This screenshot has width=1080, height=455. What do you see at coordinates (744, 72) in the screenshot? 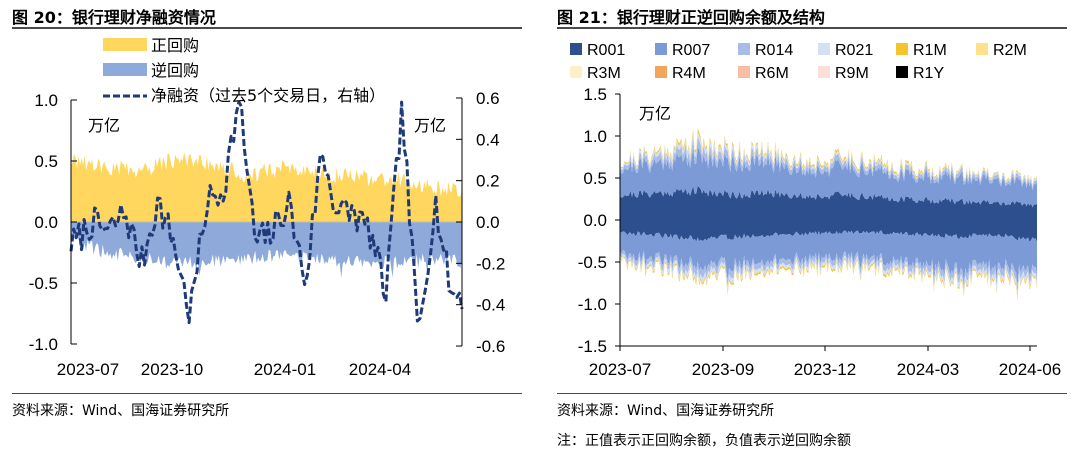
I see `legend-swatch-r6m` at bounding box center [744, 72].